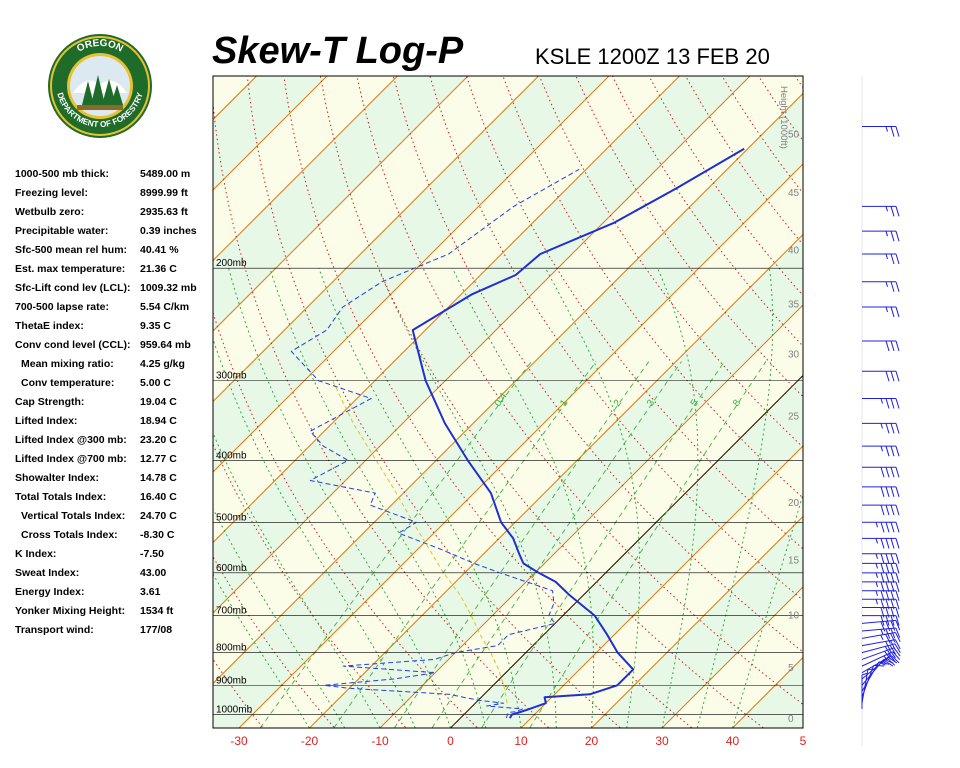 Image resolution: width=960 pixels, height=768 pixels. Describe the element at coordinates (168, 231) in the screenshot. I see `index-value: 0.39 inches` at that location.